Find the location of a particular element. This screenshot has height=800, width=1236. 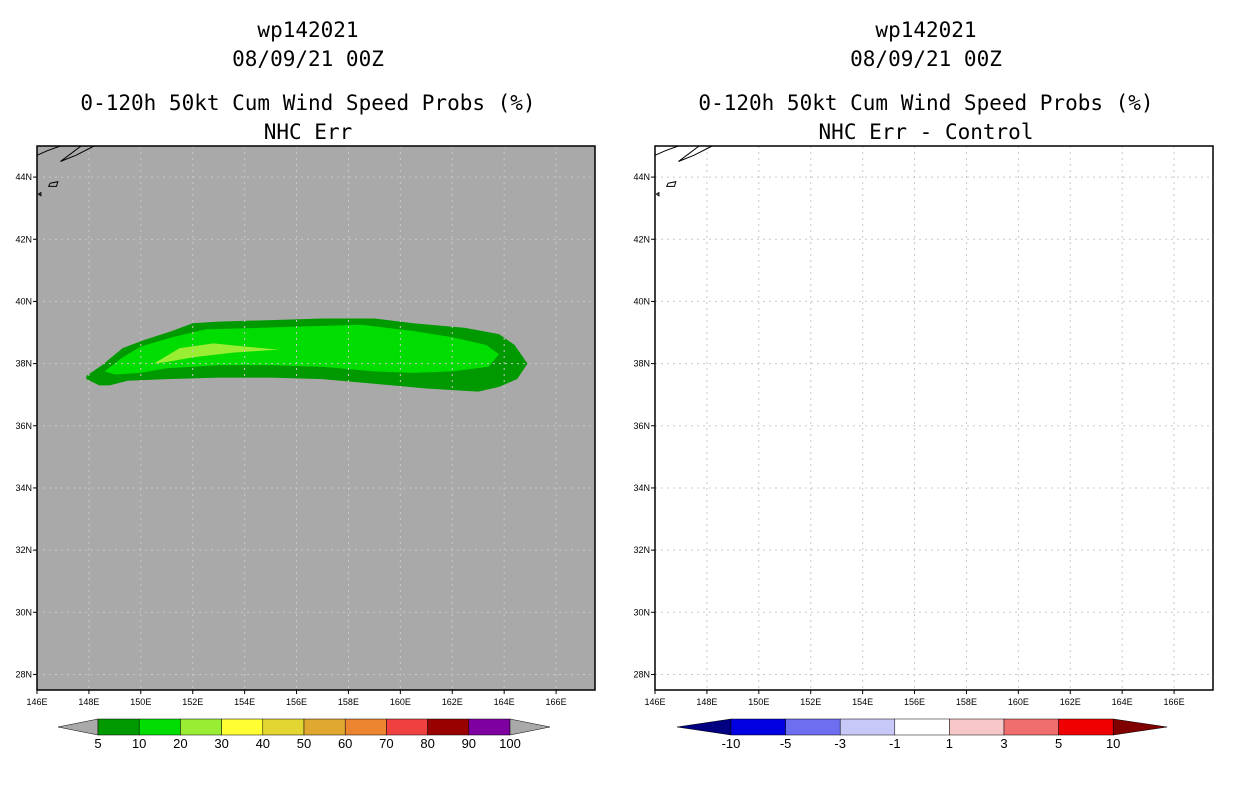

right-subtitle: NHC Err - Control is located at coordinates (926, 132).